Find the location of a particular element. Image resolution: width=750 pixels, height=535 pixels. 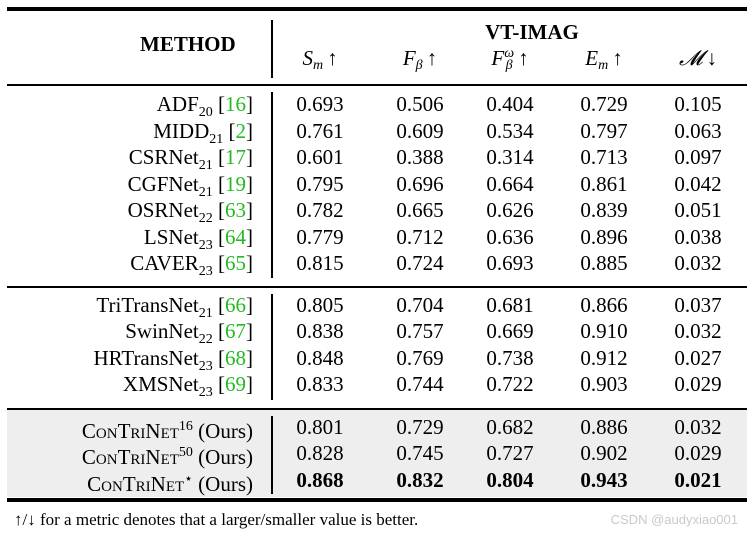

table-cell: 0.848 is located at coordinates (320, 358).